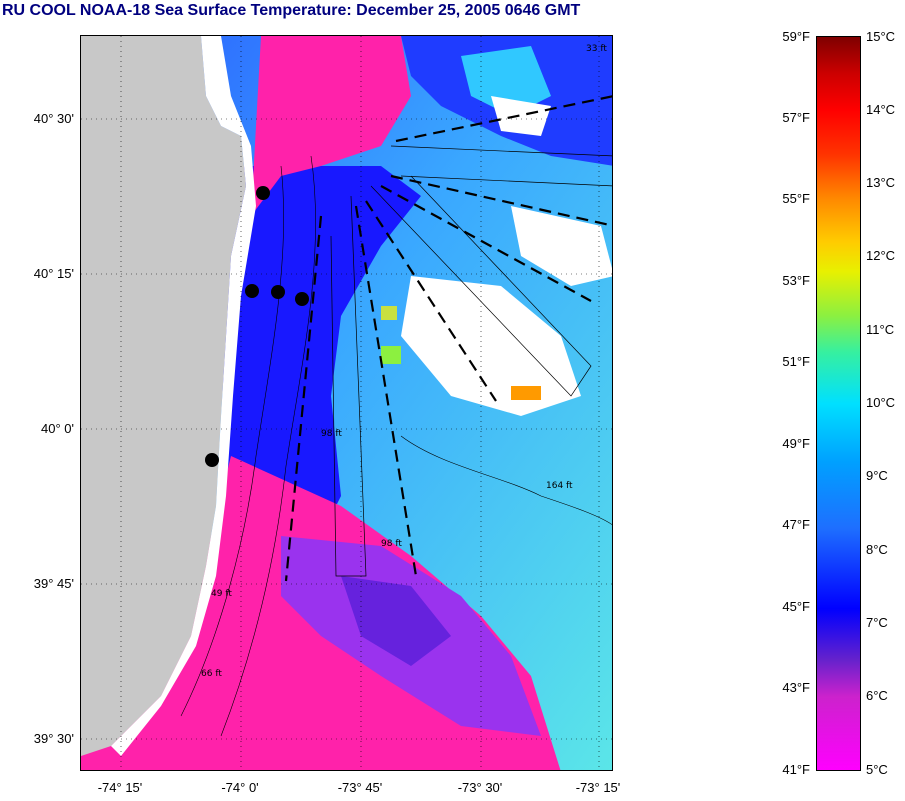 The width and height of the screenshot is (905, 801). I want to click on depth-label-49: 49 ft, so click(221, 594).